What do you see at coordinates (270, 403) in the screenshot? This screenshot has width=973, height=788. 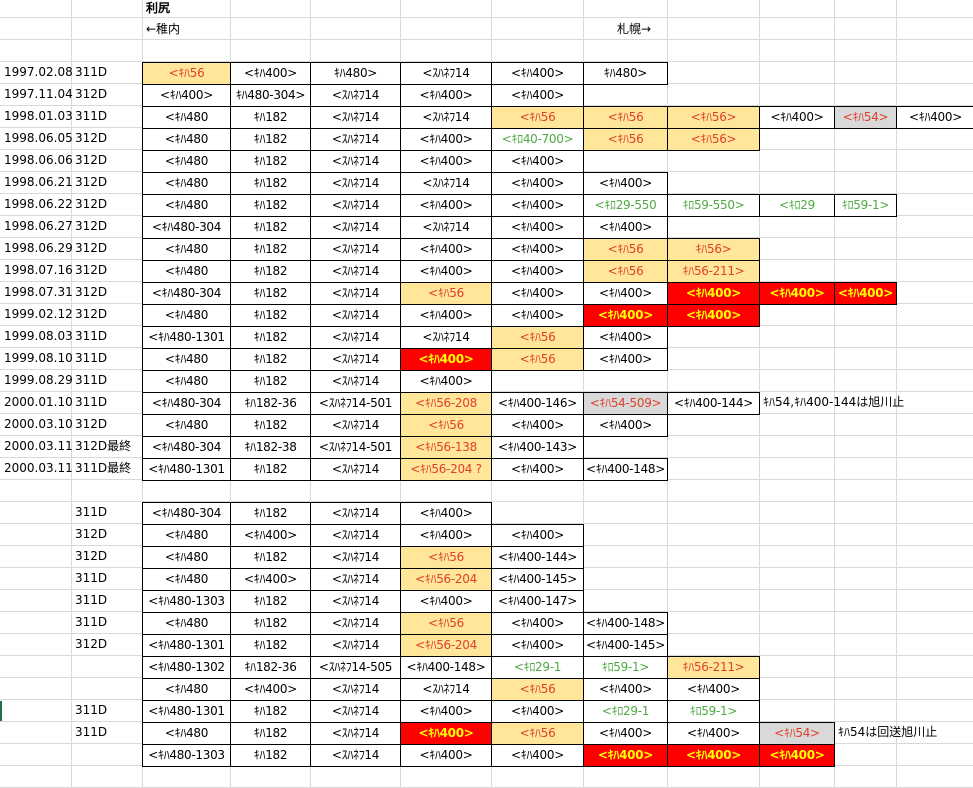 I see `car-cell: ｷﾊ182-36` at bounding box center [270, 403].